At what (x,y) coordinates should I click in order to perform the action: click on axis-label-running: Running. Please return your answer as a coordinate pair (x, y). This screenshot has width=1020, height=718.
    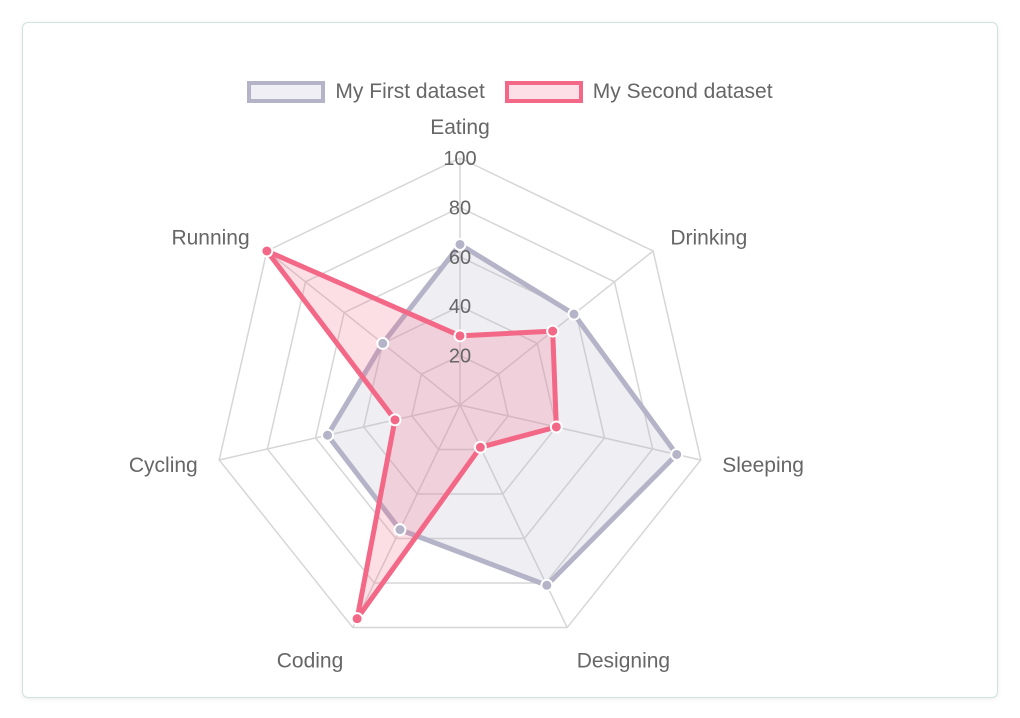
    Looking at the image, I should click on (210, 237).